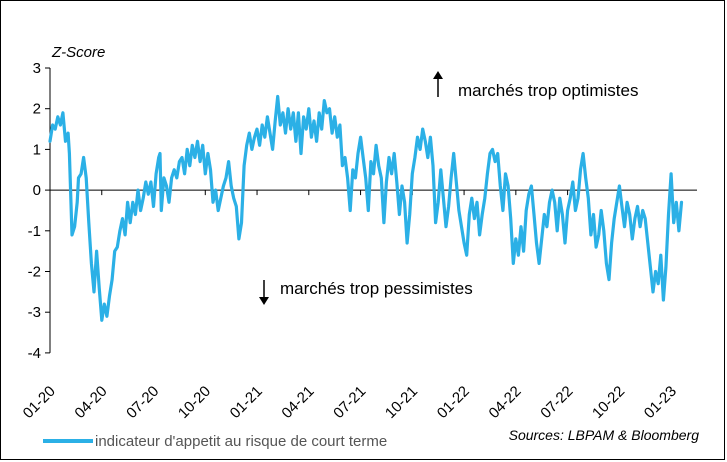 This screenshot has height=462, width=727. What do you see at coordinates (37, 149) in the screenshot?
I see `y-tick-label: 1` at bounding box center [37, 149].